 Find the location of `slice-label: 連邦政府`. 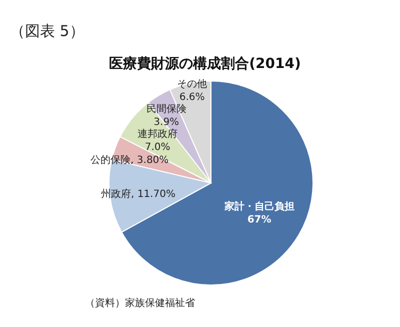

slice-label: 連邦政府 is located at coordinates (158, 134).